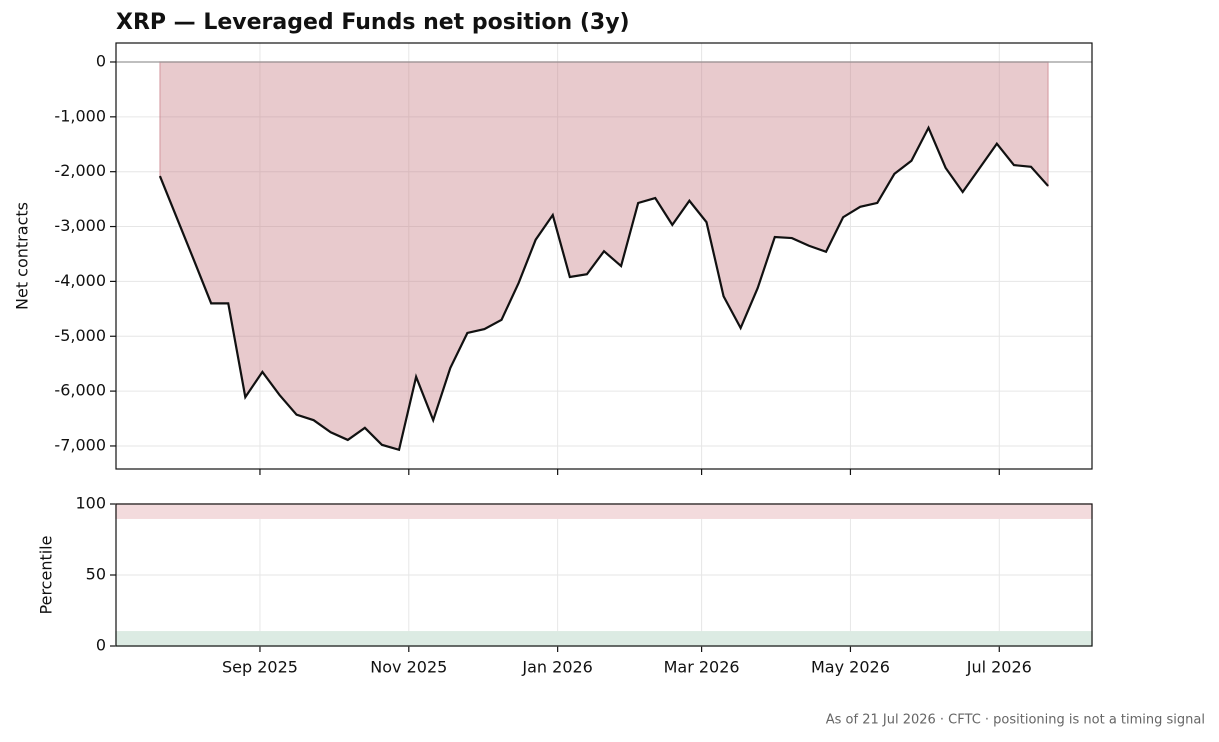  What do you see at coordinates (556, 667) in the screenshot?
I see `x-tick-label: Jan 2026` at bounding box center [556, 667].